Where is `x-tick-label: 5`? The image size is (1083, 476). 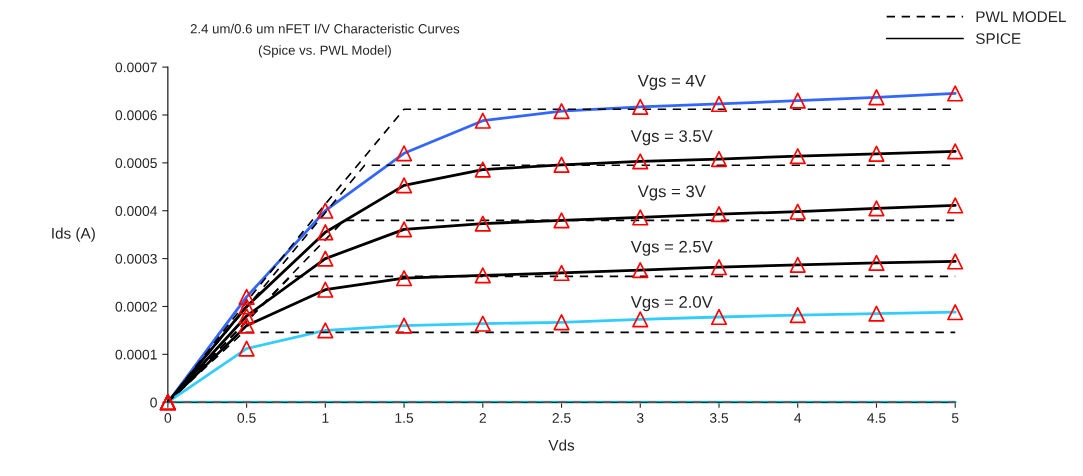 x-tick-label: 5 is located at coordinates (955, 418).